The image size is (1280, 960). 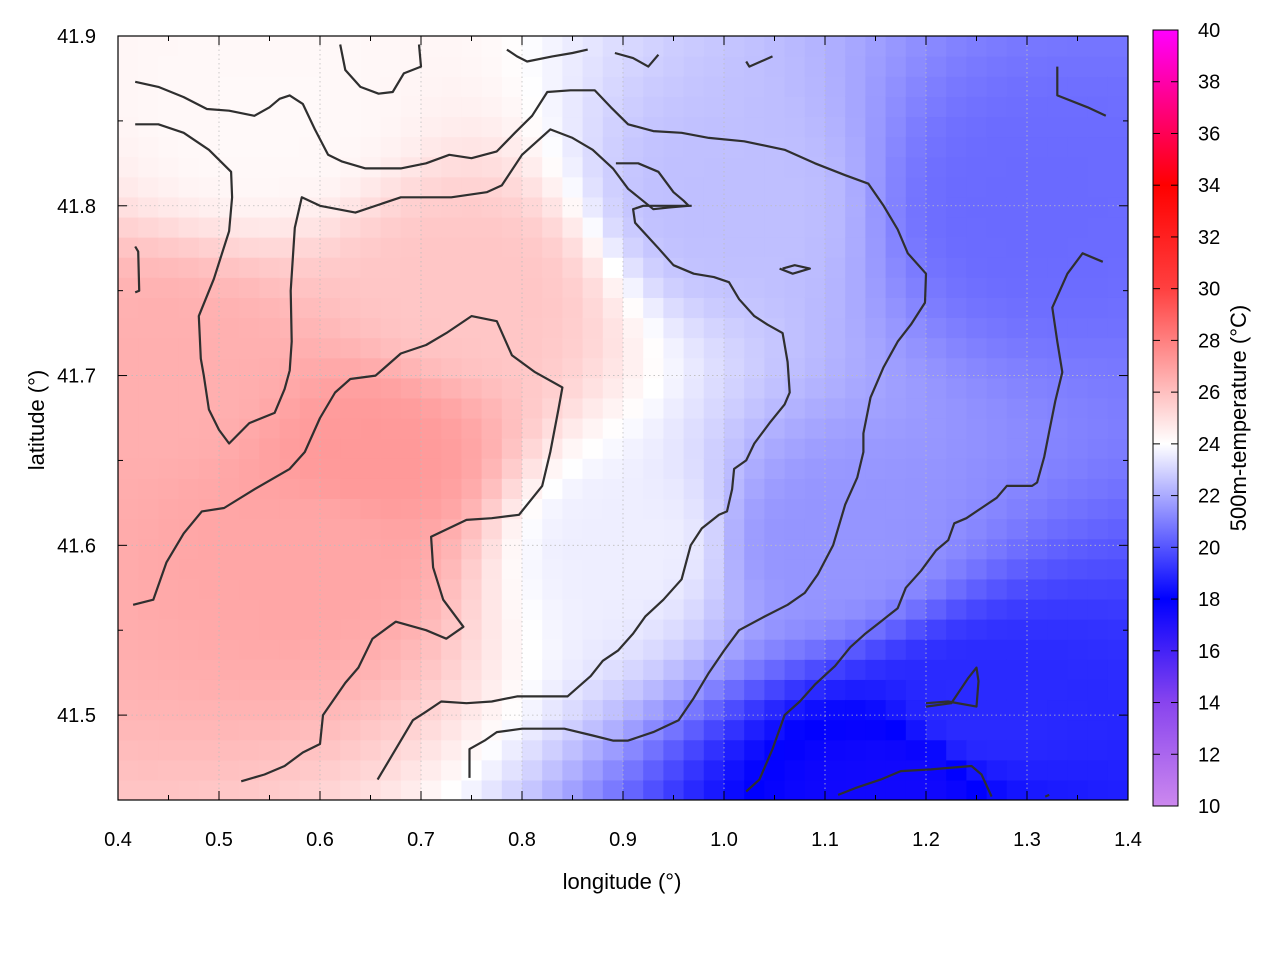 What do you see at coordinates (1209, 807) in the screenshot?
I see `colorbar-tick-label: 10` at bounding box center [1209, 807].